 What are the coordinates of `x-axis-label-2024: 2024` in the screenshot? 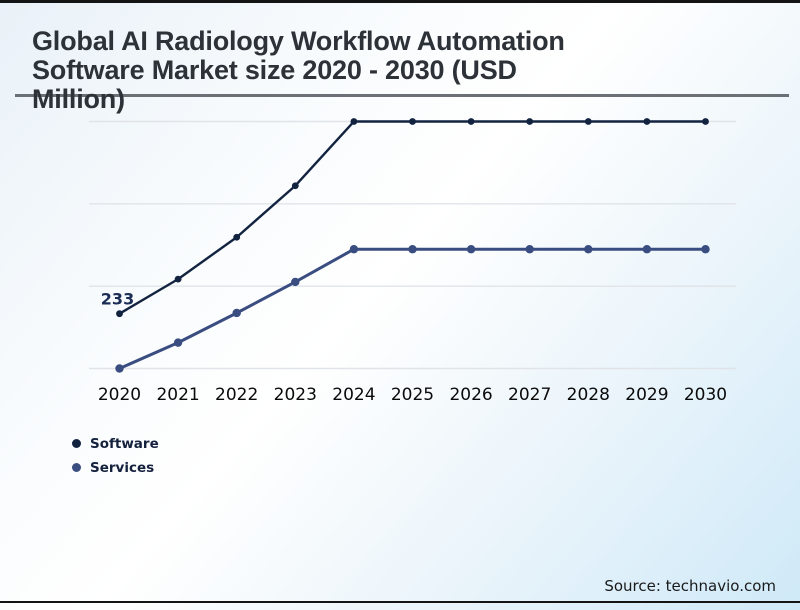 It's located at (354, 395).